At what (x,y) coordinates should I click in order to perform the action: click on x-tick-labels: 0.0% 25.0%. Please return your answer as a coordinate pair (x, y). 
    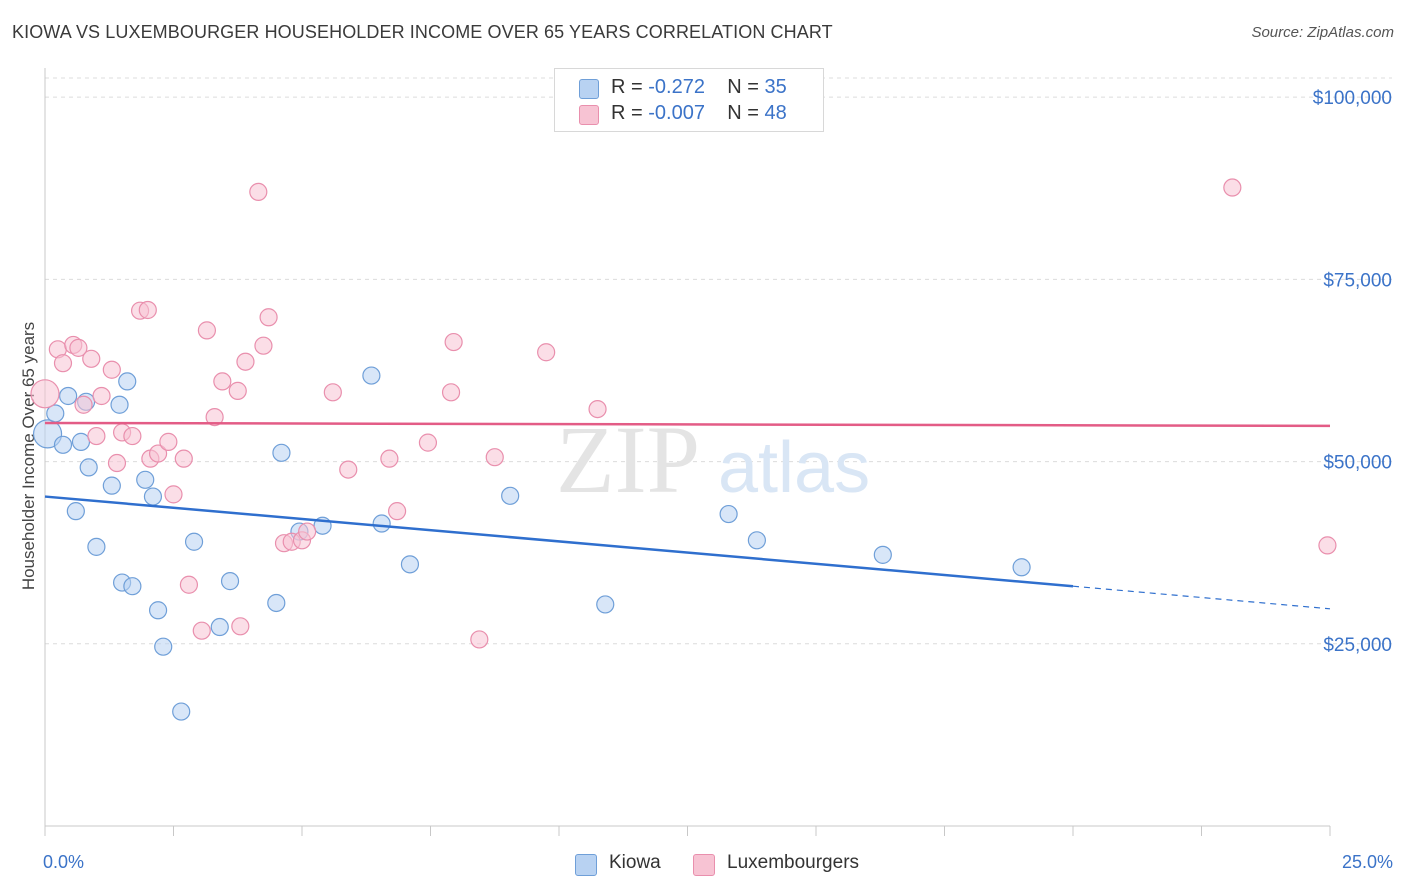
    Looking at the image, I should click on (718, 862).